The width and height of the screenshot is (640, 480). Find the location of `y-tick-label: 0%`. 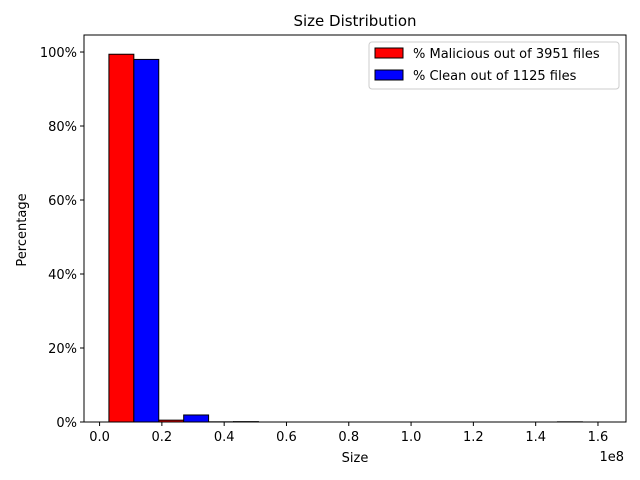

y-tick-label: 0% is located at coordinates (66, 423).